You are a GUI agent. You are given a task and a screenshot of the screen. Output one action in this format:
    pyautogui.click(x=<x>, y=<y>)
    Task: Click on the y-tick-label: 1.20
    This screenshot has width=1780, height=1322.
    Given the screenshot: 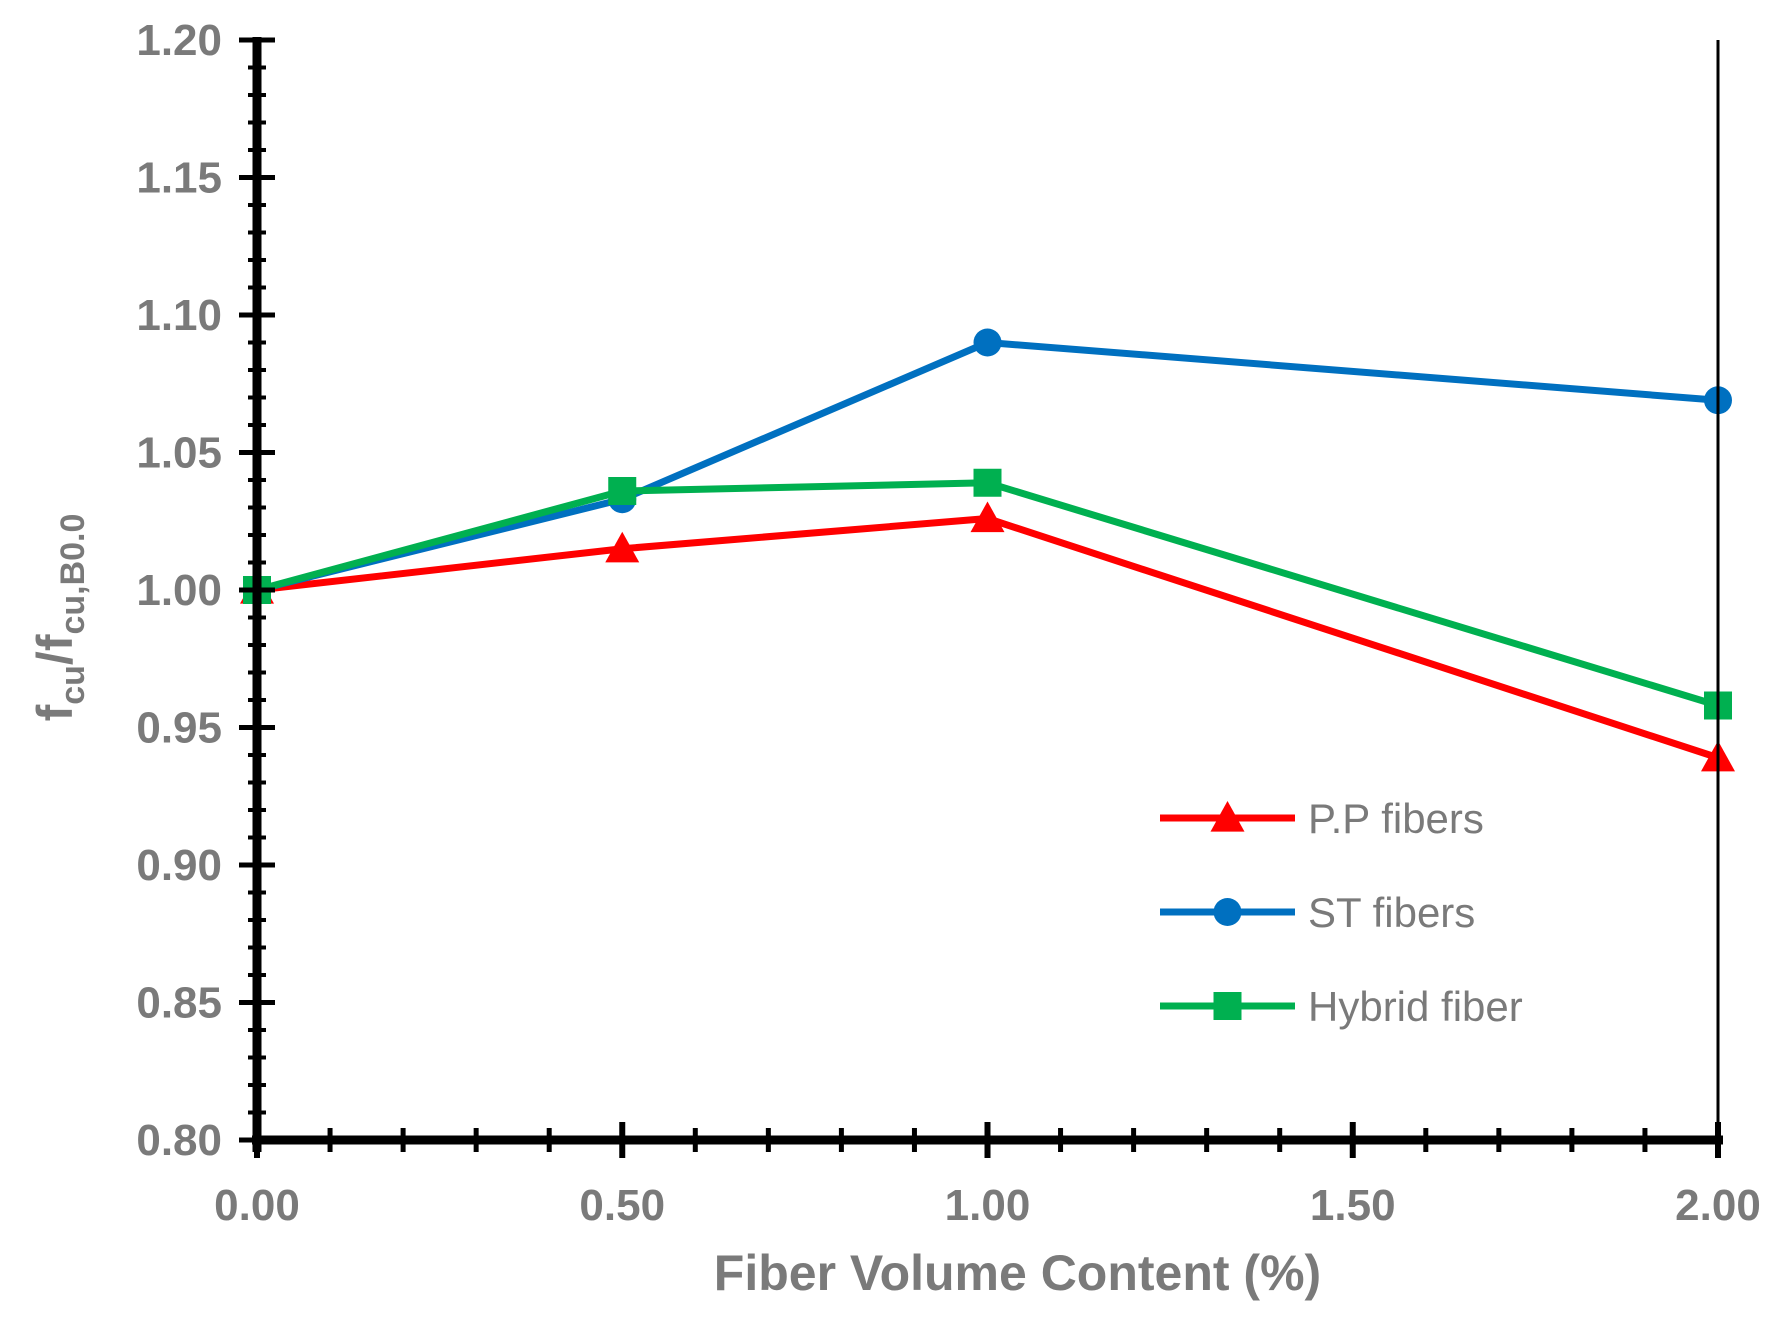 What is the action you would take?
    pyautogui.click(x=179, y=40)
    